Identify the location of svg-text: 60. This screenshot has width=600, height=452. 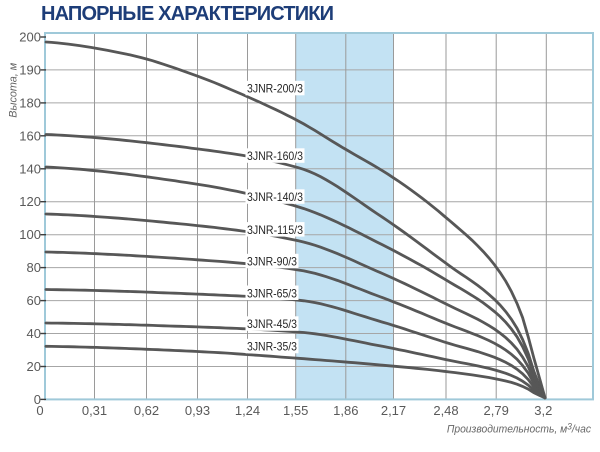
(34, 300).